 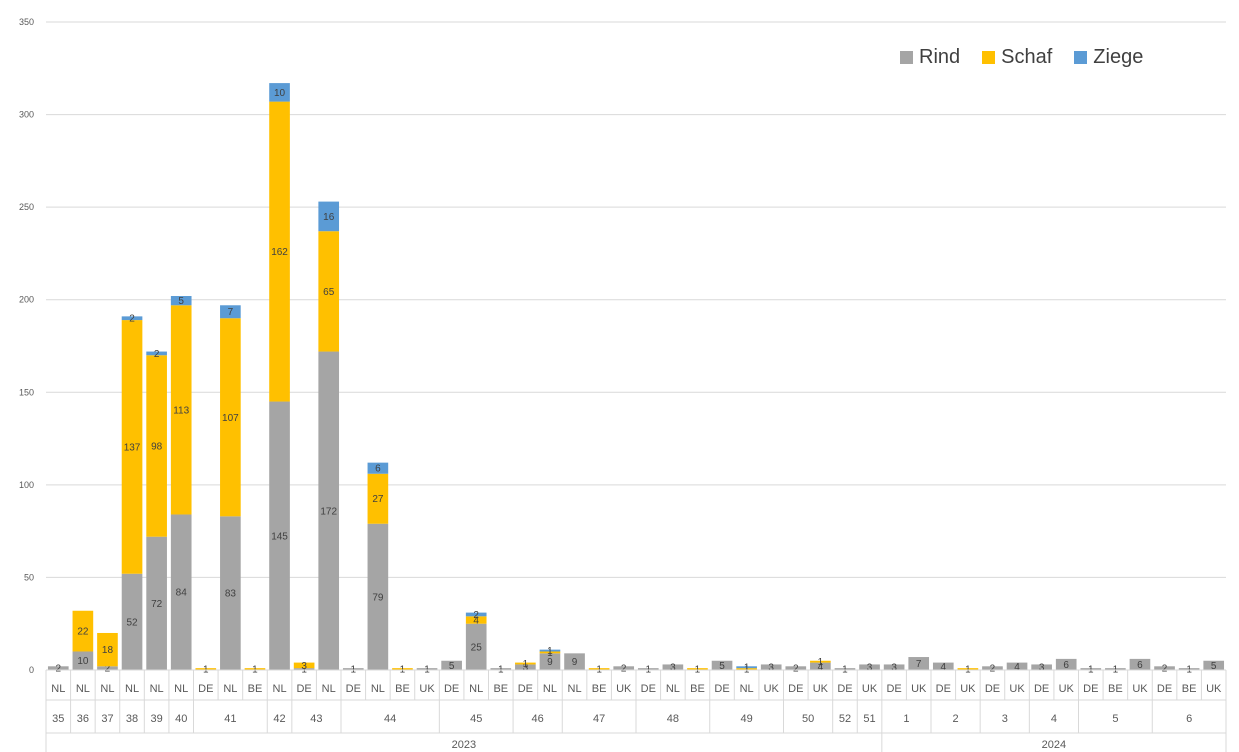 I want to click on data-label-ziege: 10, so click(x=280, y=93).